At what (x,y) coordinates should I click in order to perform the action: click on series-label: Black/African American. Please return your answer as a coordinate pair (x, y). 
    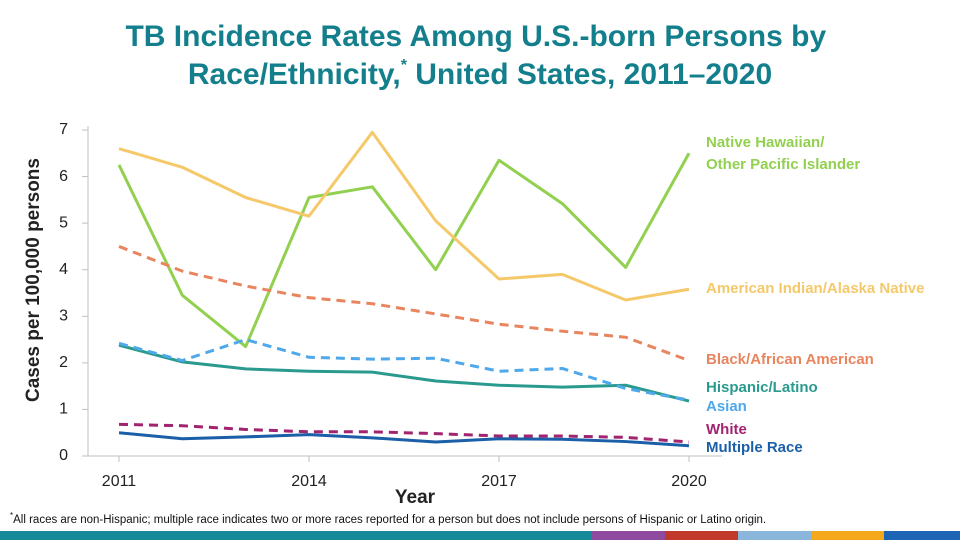
    Looking at the image, I should click on (790, 359).